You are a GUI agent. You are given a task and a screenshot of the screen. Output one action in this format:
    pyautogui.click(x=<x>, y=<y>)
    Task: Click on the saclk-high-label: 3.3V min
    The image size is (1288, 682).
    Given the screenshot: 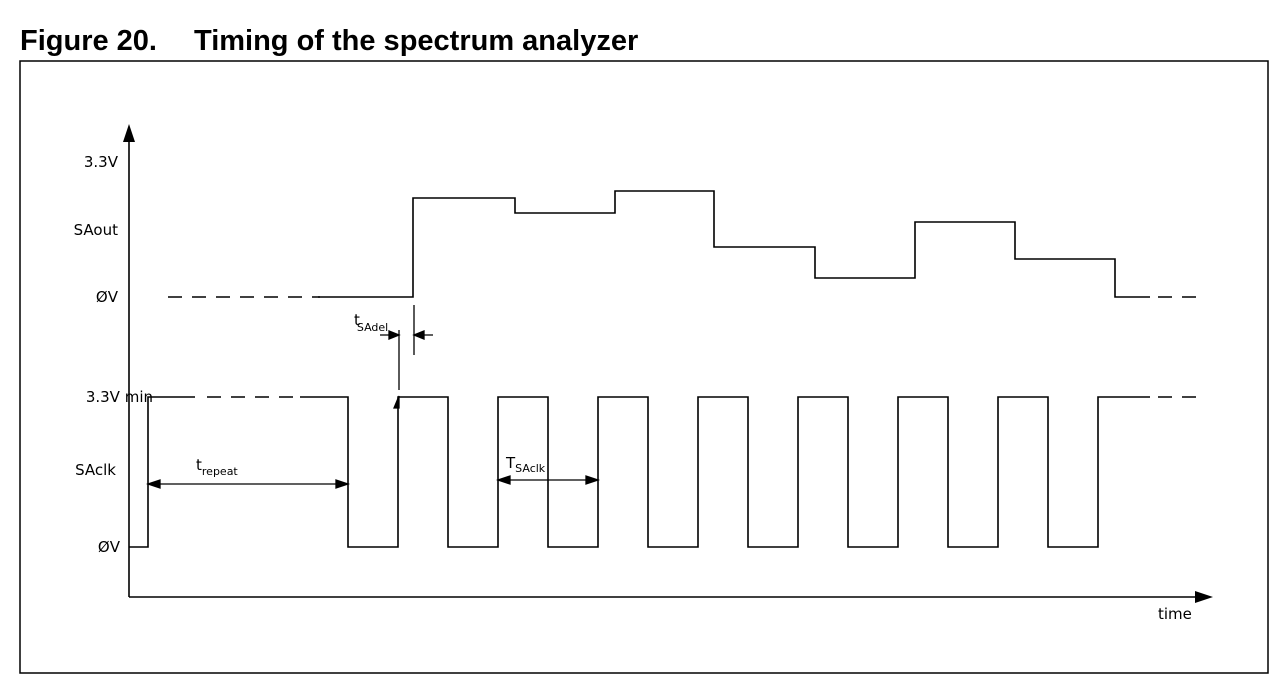 What is the action you would take?
    pyautogui.click(x=119, y=397)
    